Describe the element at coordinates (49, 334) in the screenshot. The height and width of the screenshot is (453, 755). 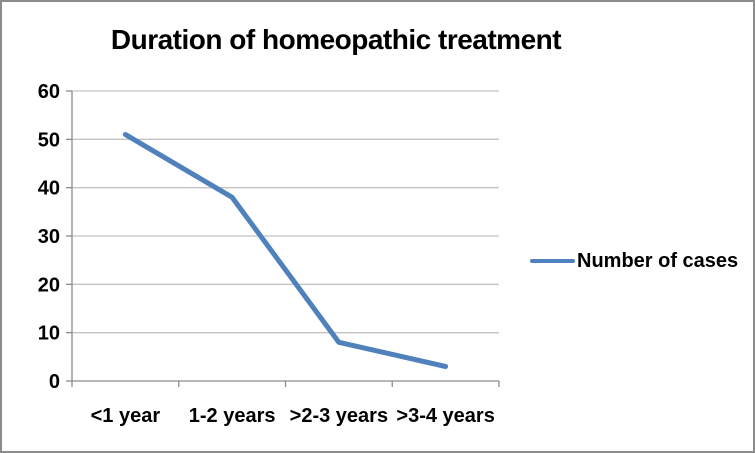
I see `y-tick-label: 10` at that location.